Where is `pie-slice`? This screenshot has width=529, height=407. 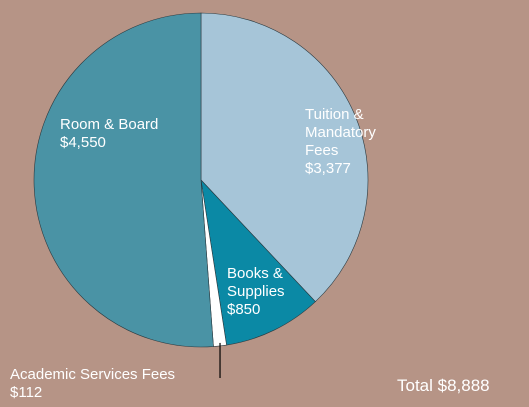
pie-slice is located at coordinates (258, 262).